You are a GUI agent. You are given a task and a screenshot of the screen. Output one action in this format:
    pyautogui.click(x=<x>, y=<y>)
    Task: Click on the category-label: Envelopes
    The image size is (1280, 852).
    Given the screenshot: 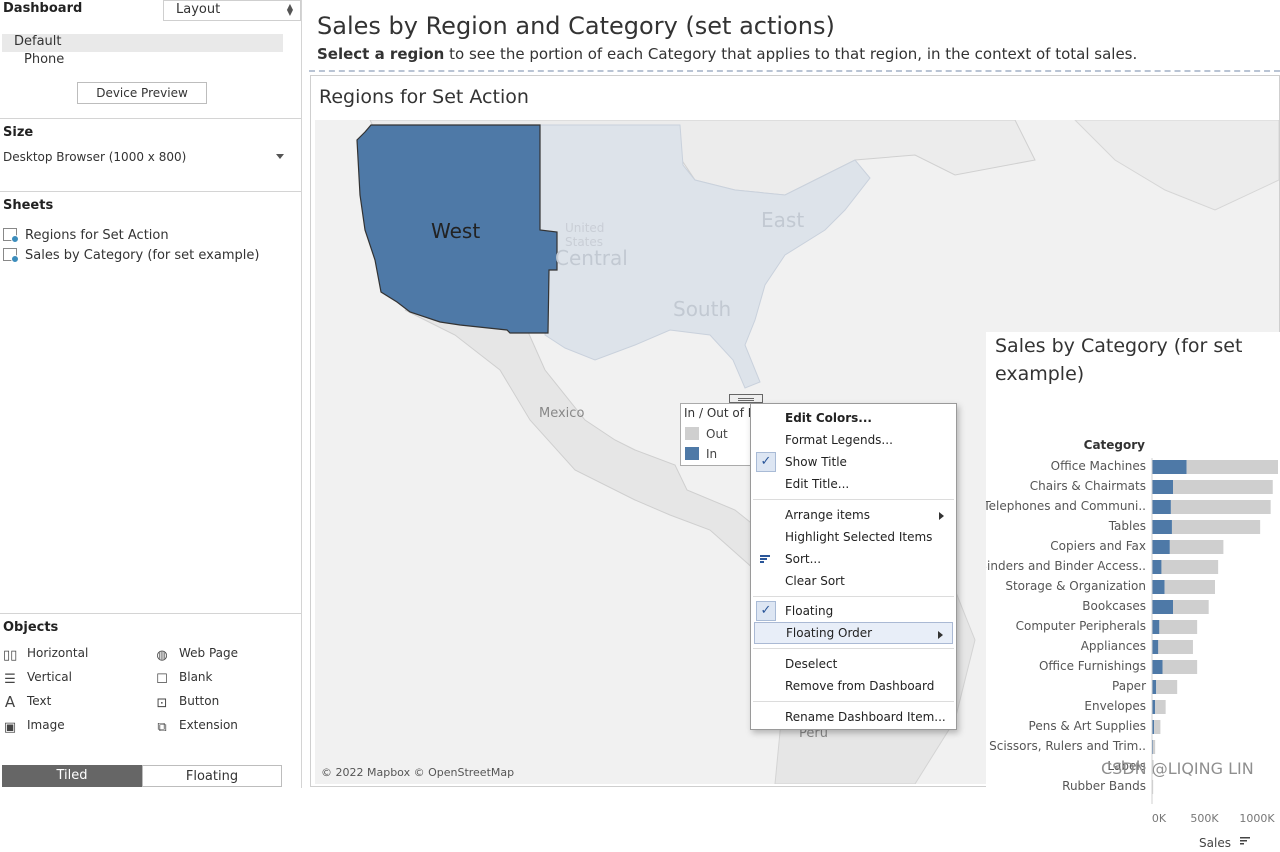 What is the action you would take?
    pyautogui.click(x=1115, y=706)
    